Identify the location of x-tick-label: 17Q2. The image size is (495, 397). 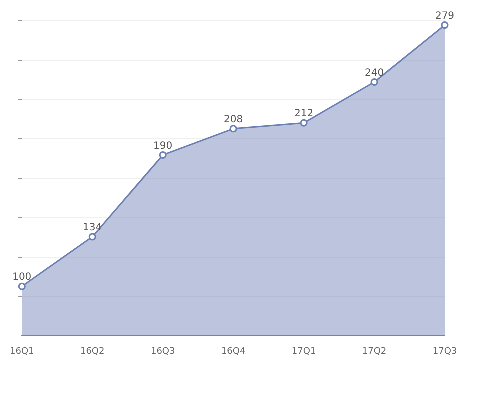
(374, 351).